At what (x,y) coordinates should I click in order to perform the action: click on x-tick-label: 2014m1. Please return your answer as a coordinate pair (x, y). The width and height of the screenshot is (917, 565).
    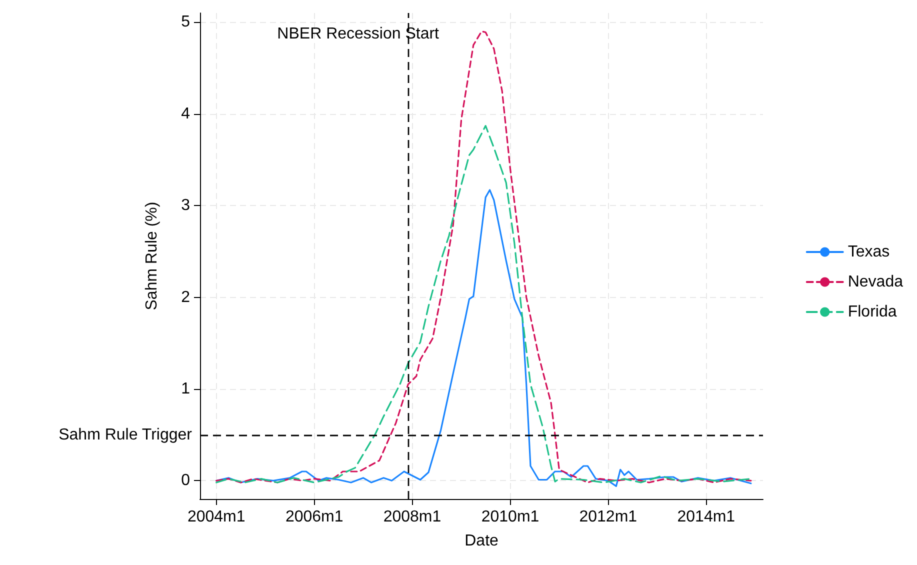
    Looking at the image, I should click on (706, 517).